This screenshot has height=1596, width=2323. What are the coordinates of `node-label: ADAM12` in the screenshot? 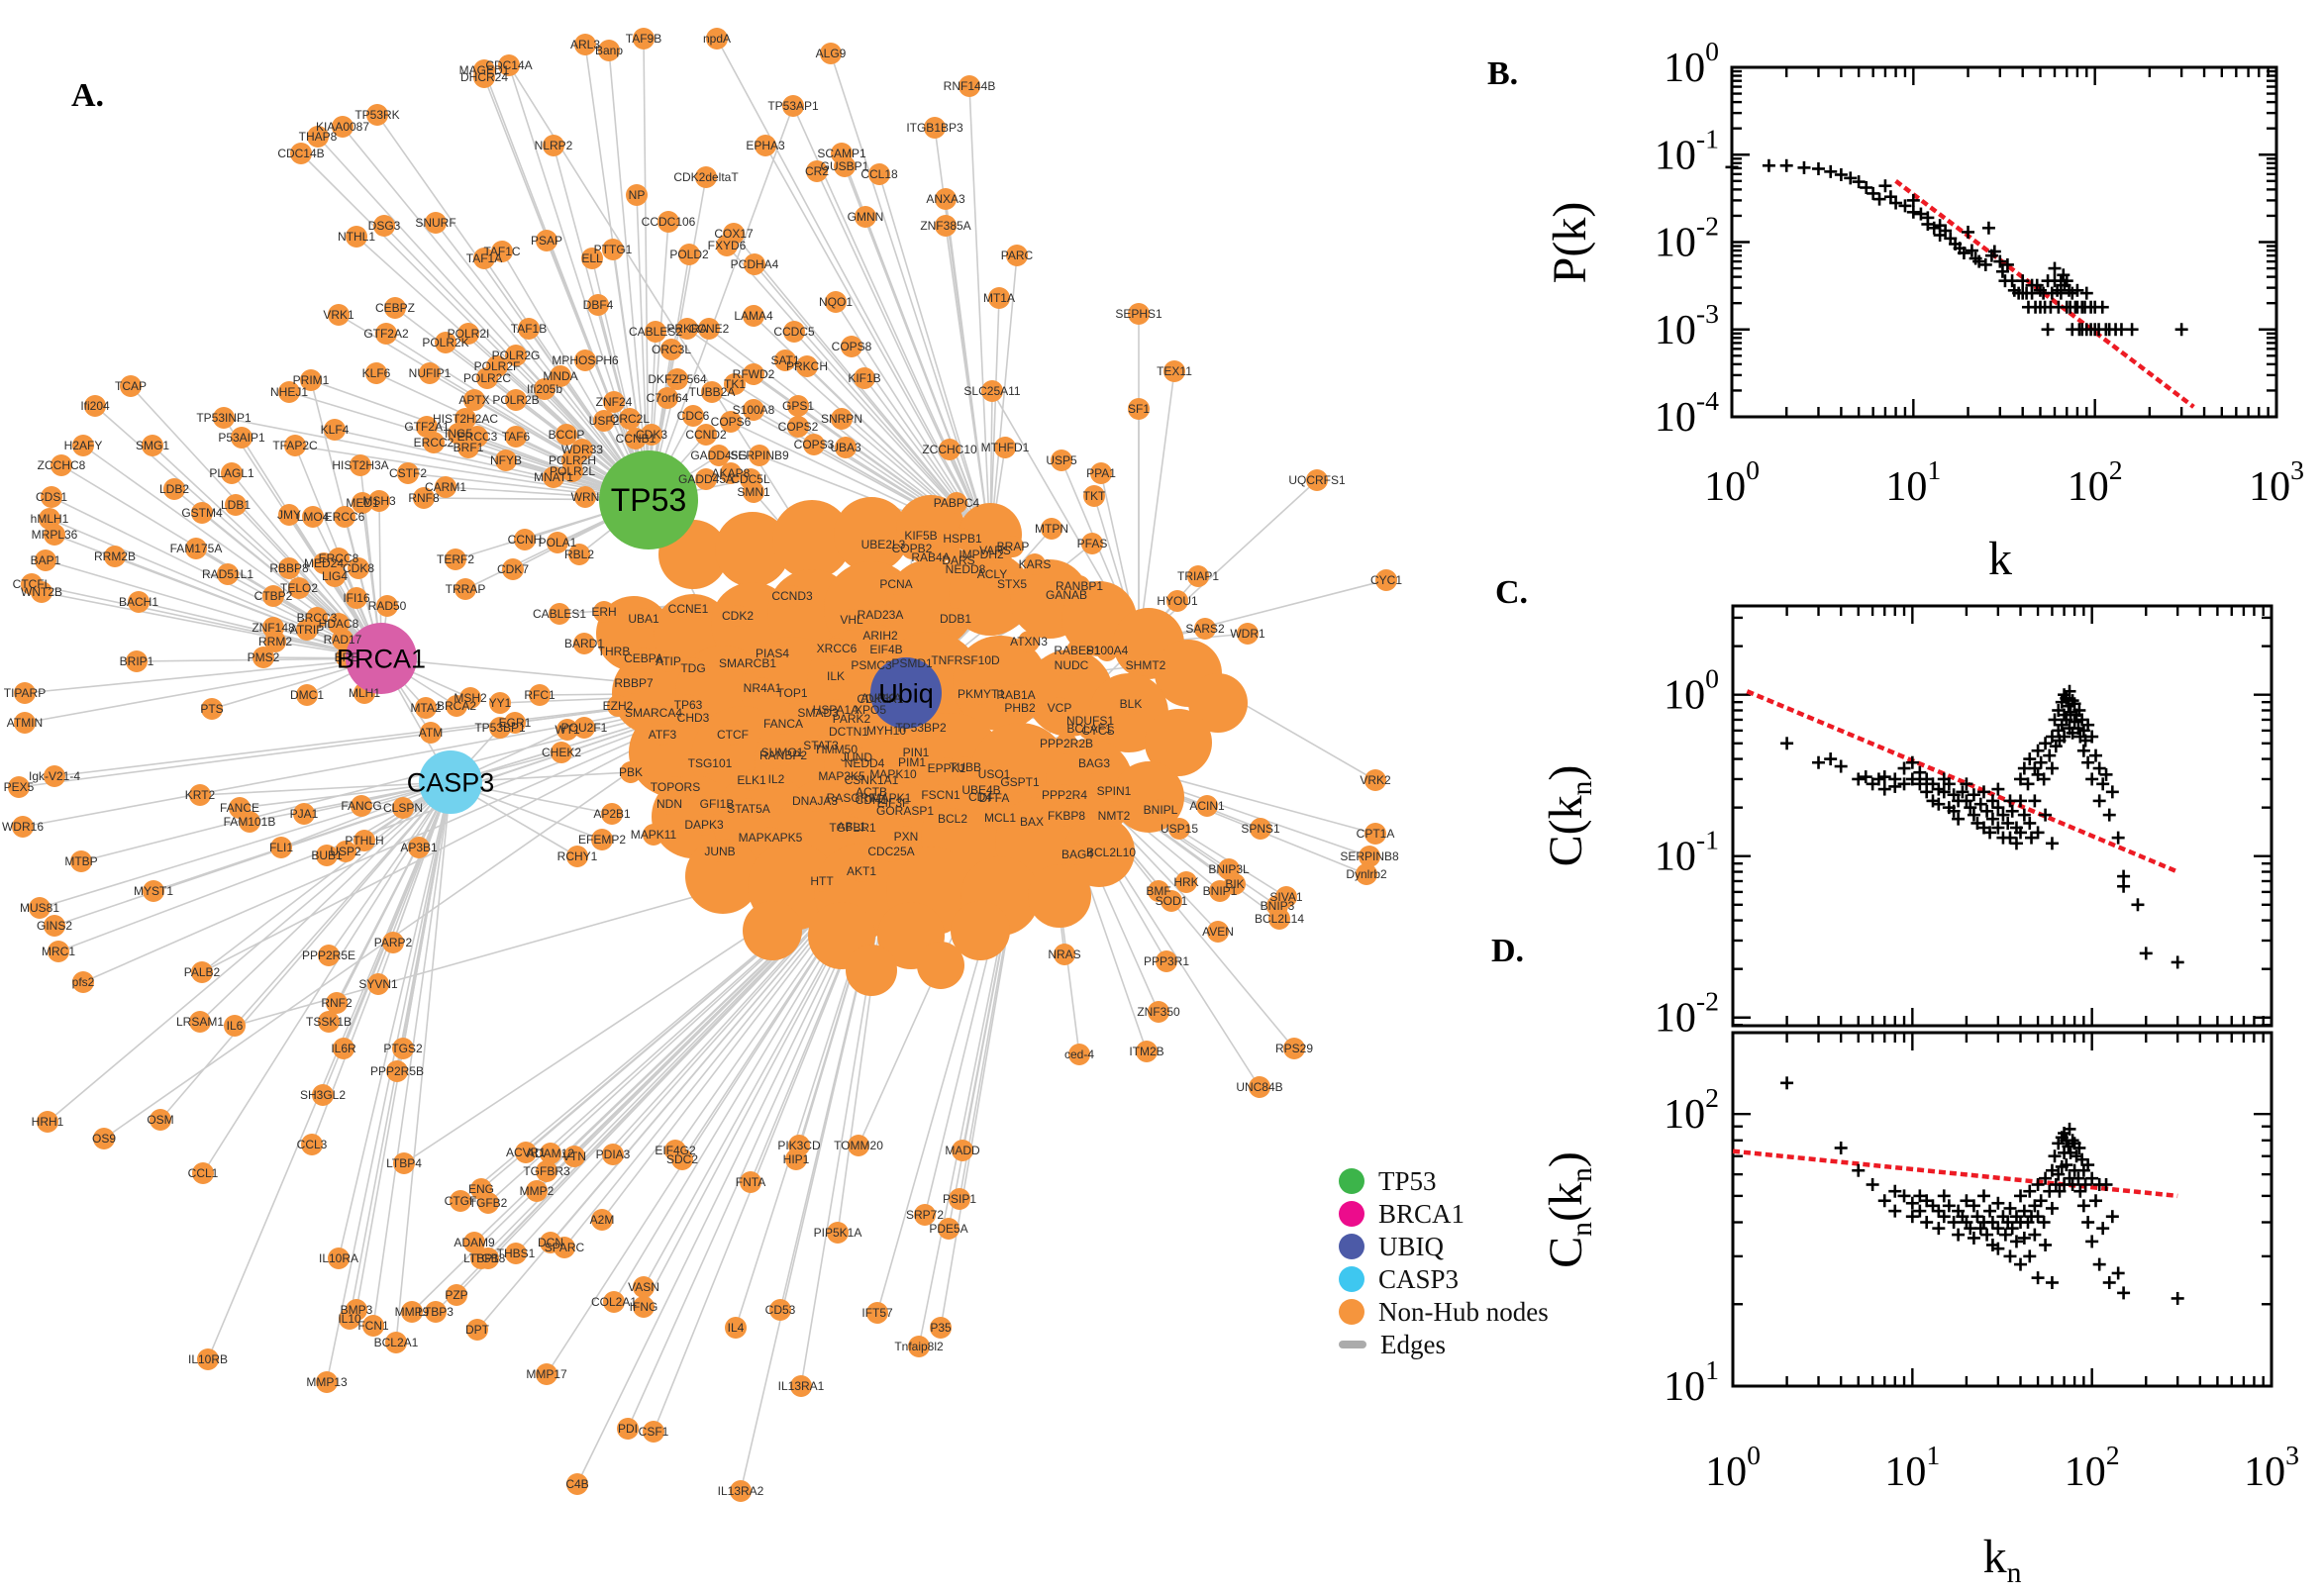 It's located at (550, 1153).